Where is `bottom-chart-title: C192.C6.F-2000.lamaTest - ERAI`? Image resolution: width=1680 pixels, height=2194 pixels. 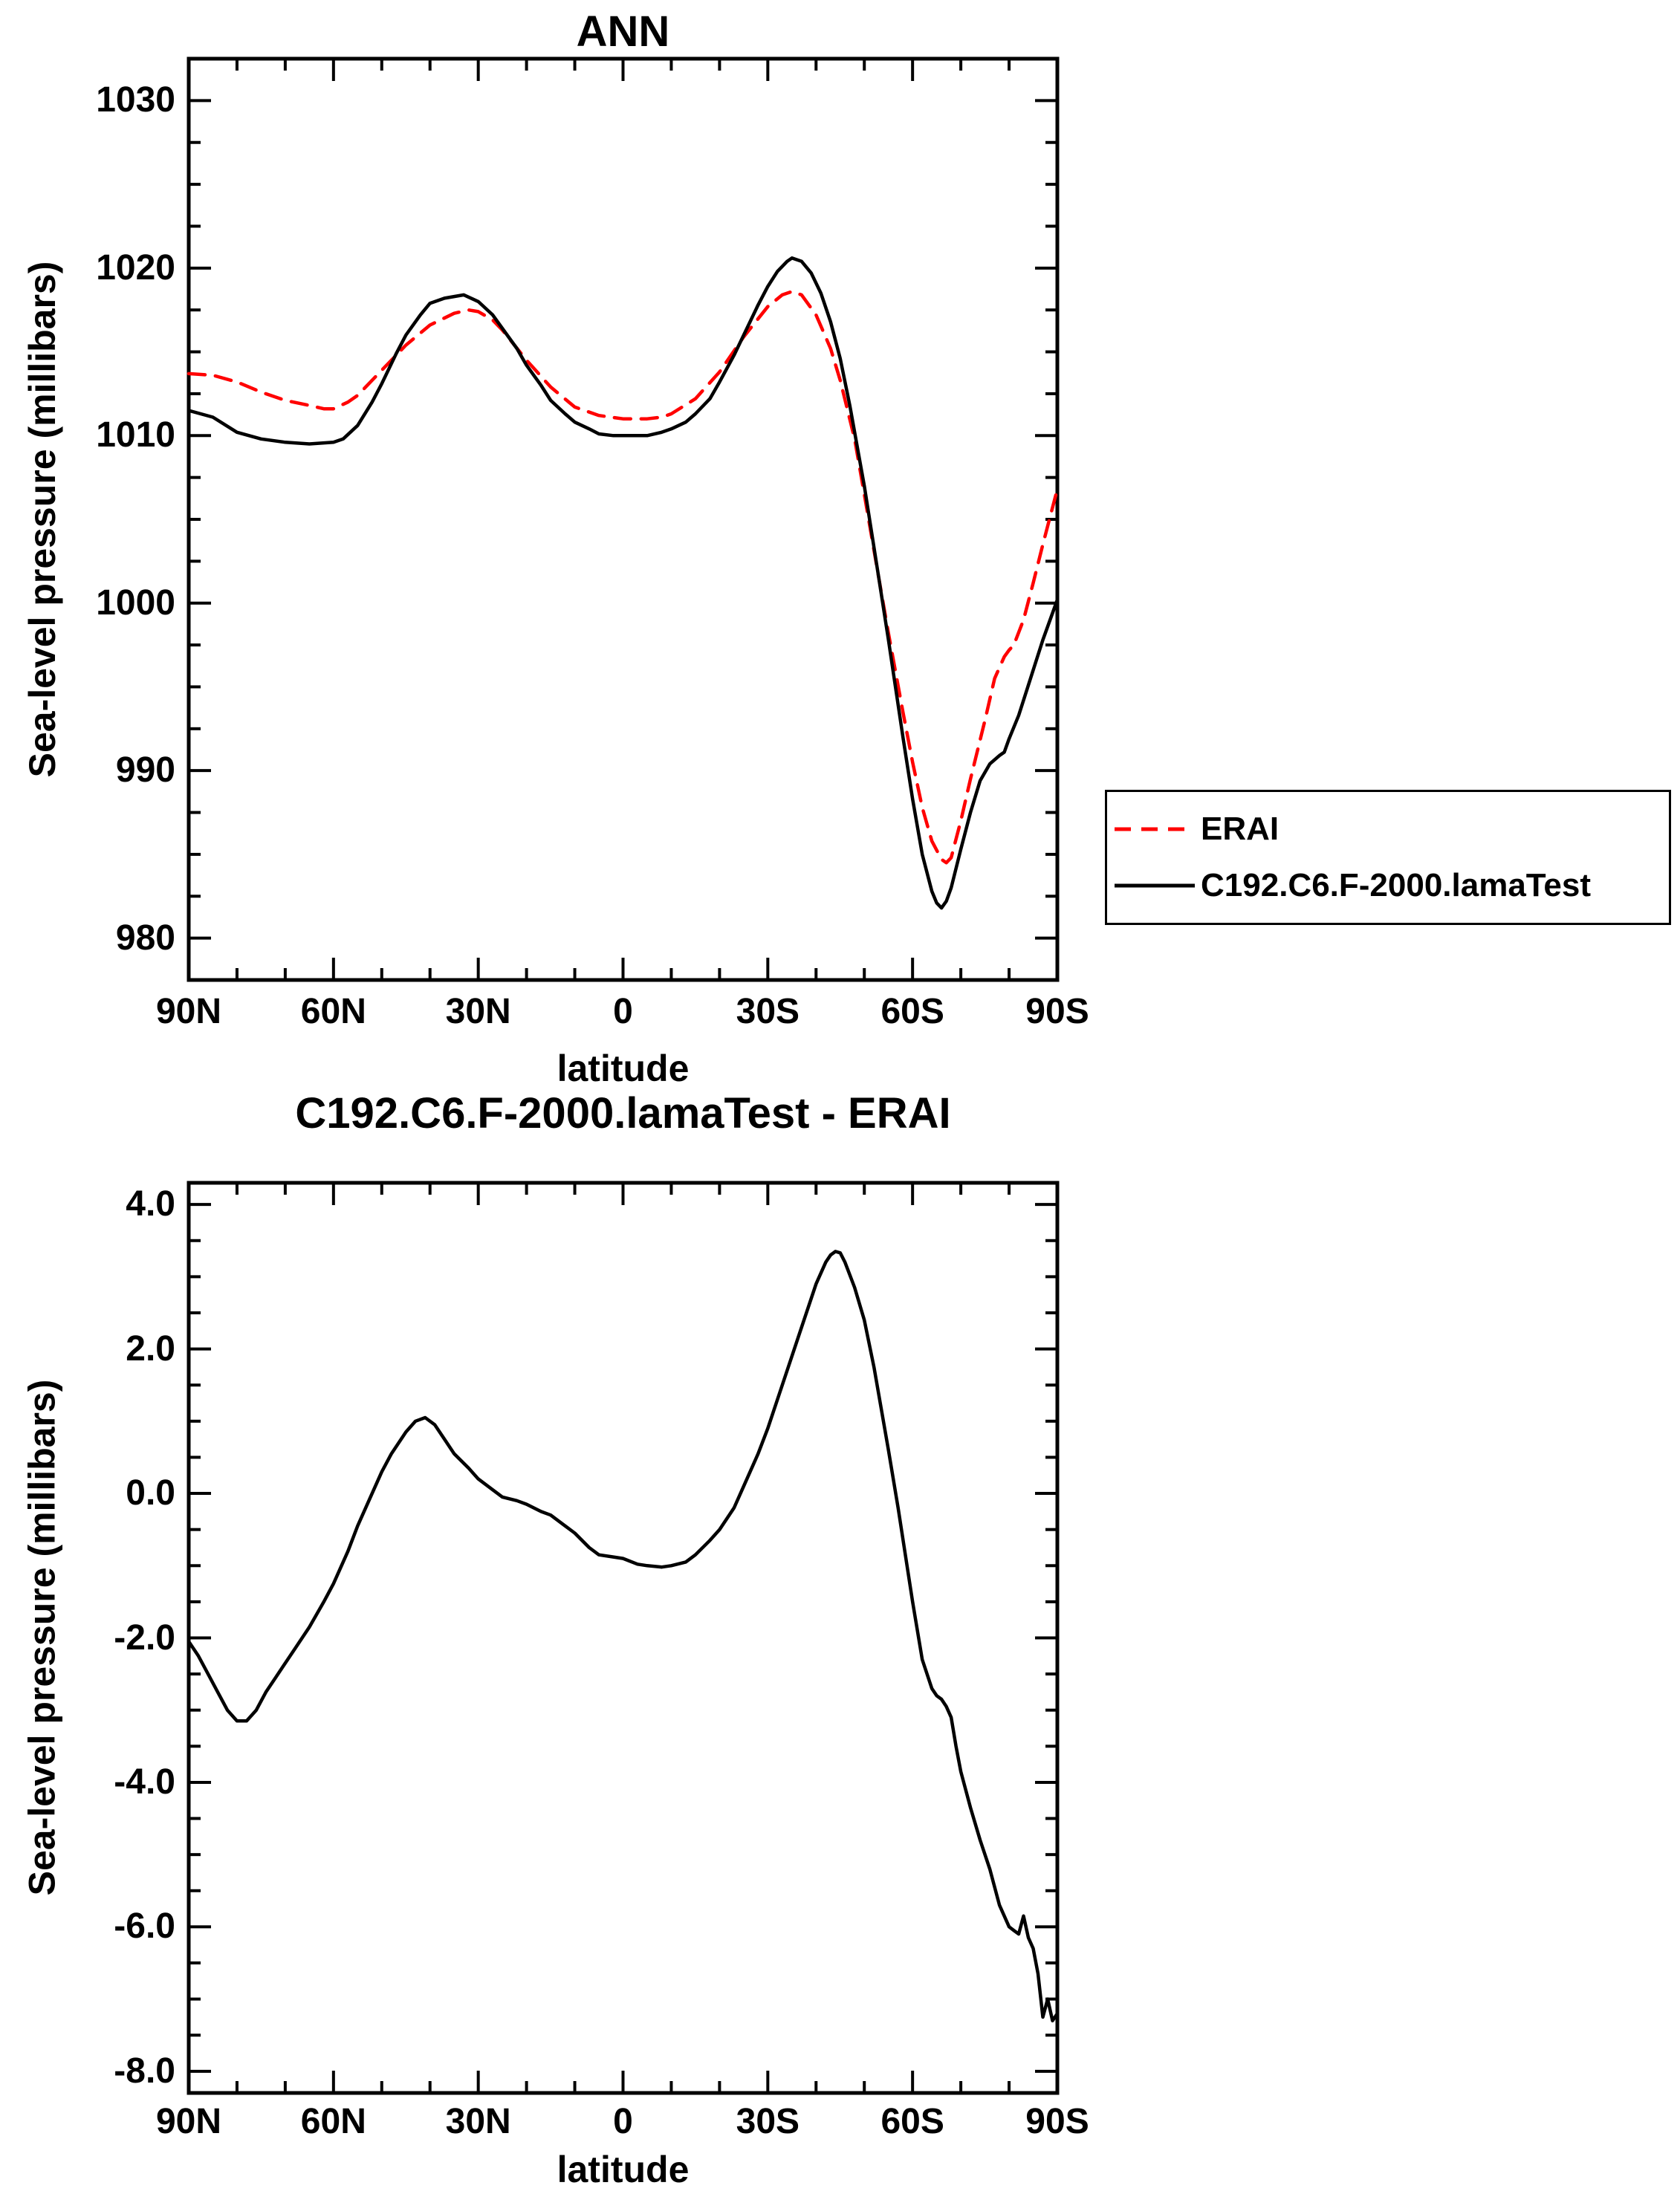
bottom-chart-title: C192.C6.F-2000.lamaTest - ERAI is located at coordinates (623, 1113).